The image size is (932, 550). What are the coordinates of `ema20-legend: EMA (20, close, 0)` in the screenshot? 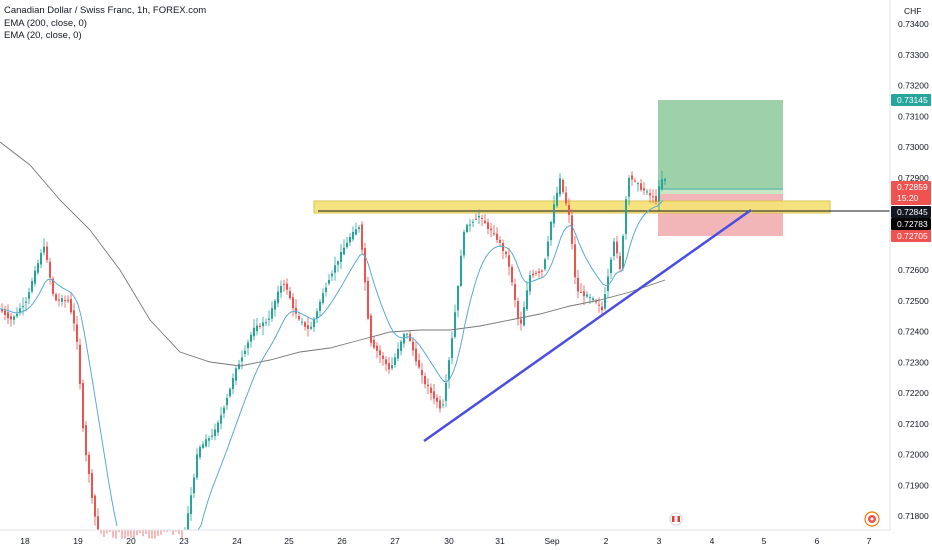 It's located at (43, 35).